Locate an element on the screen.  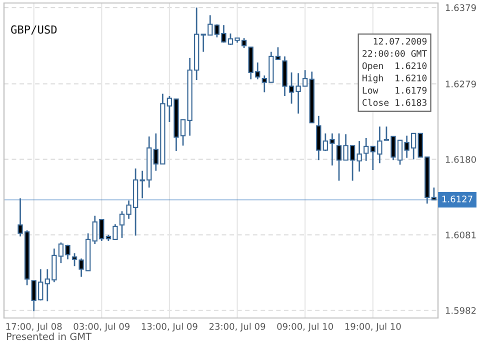
candlestick is located at coordinates (434, 193).